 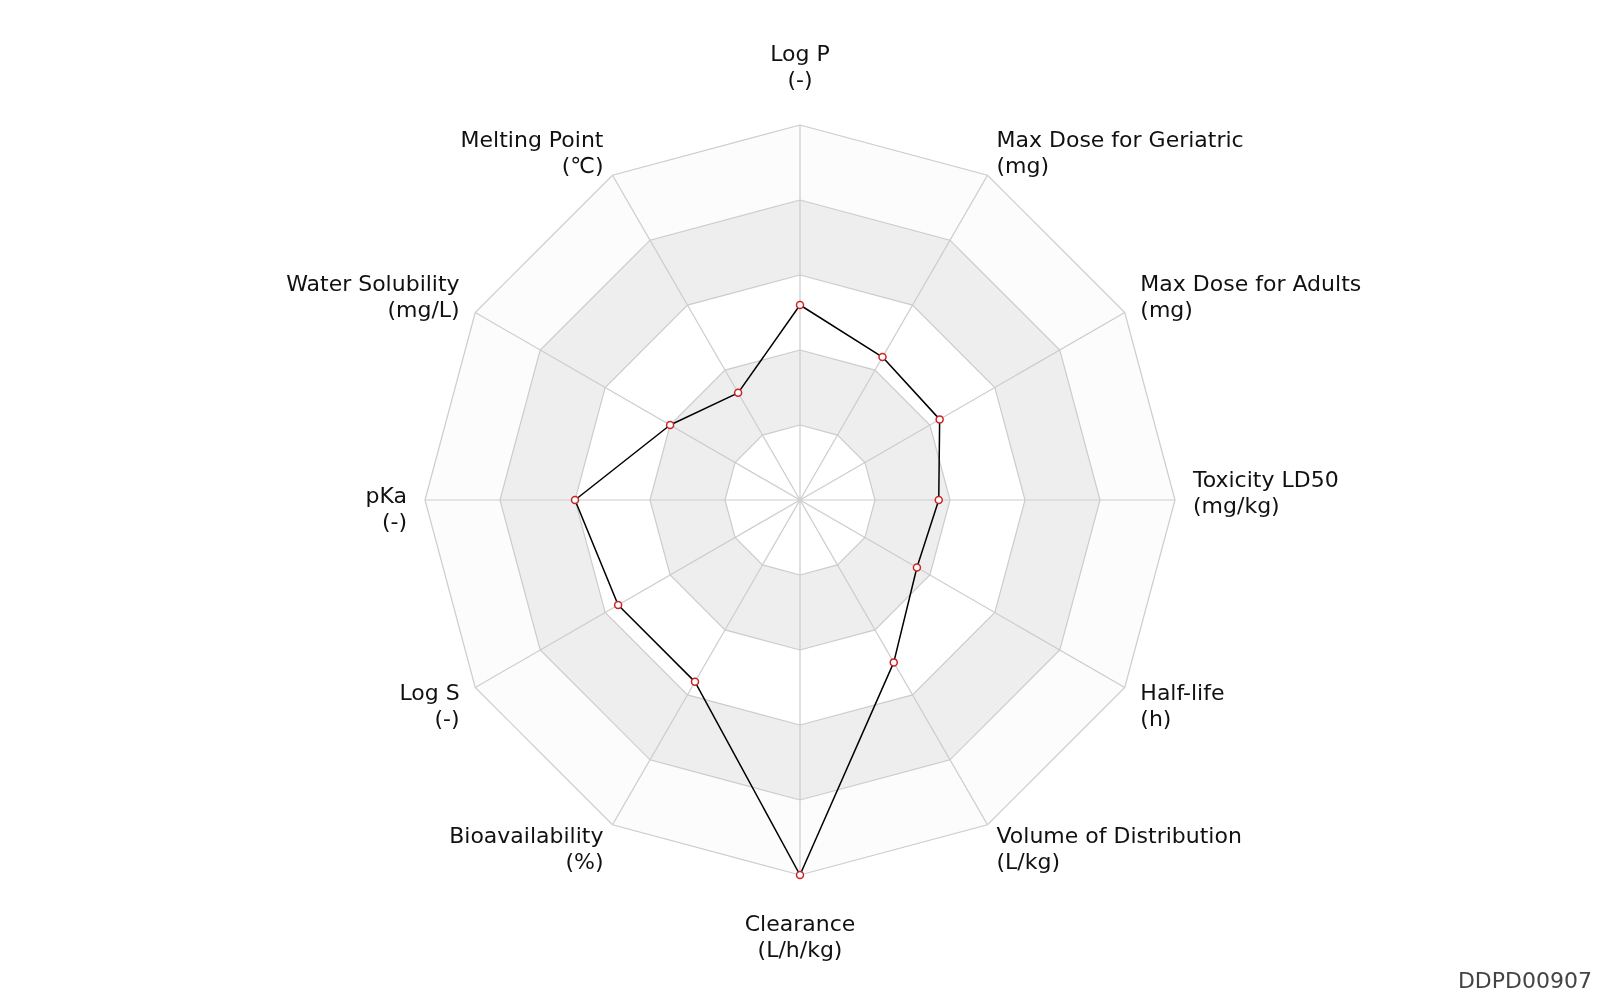 I want to click on spoke-label: Half-life (h), so click(x=1182, y=705).